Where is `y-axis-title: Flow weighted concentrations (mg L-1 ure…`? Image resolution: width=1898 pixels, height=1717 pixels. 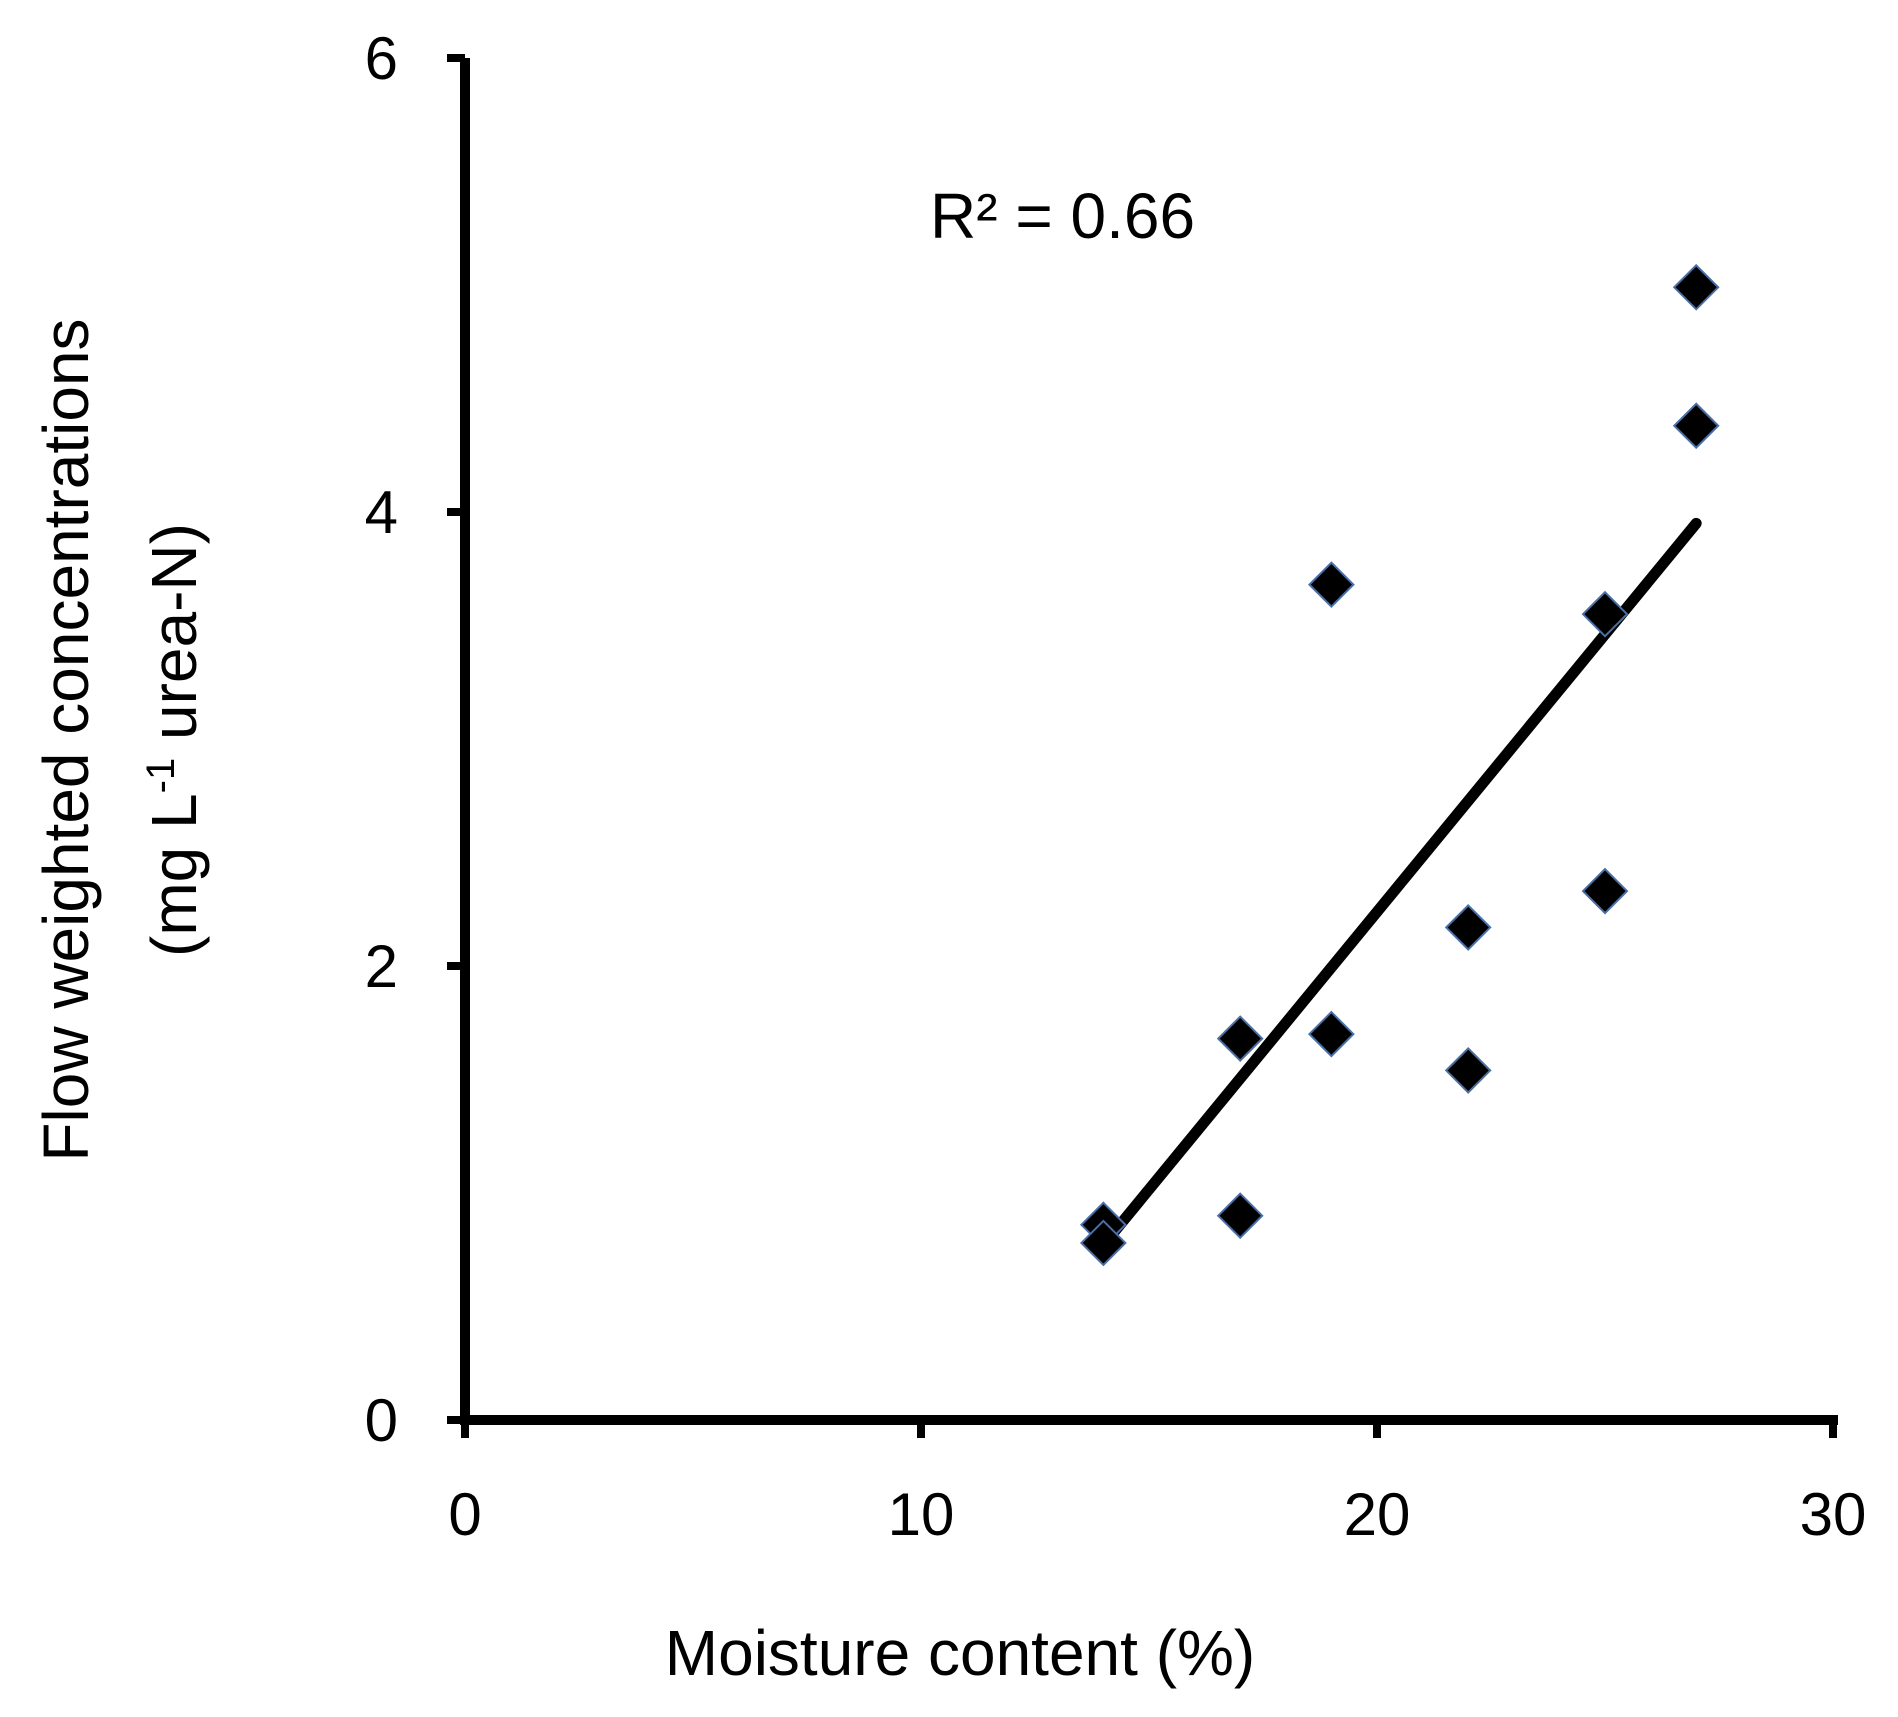 y-axis-title: Flow weighted concentrations (mg L-1 ure… is located at coordinates (120, 739).